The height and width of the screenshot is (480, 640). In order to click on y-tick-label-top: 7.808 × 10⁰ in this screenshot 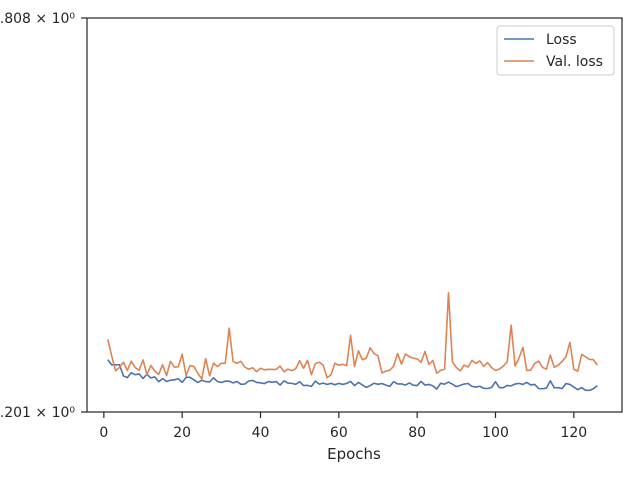, I will do `click(37, 19)`.